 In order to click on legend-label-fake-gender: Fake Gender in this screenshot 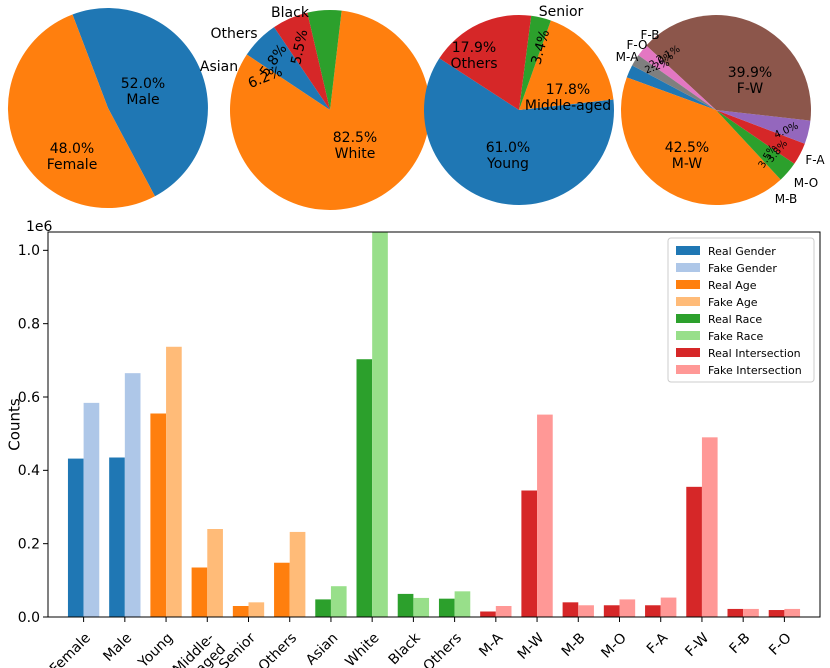, I will do `click(742, 268)`.